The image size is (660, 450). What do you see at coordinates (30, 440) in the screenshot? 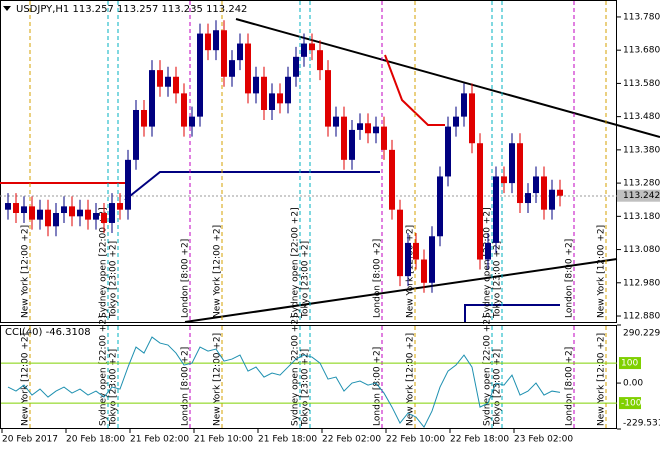
I see `x-tick-label: 20 Feb 2017` at bounding box center [30, 440].